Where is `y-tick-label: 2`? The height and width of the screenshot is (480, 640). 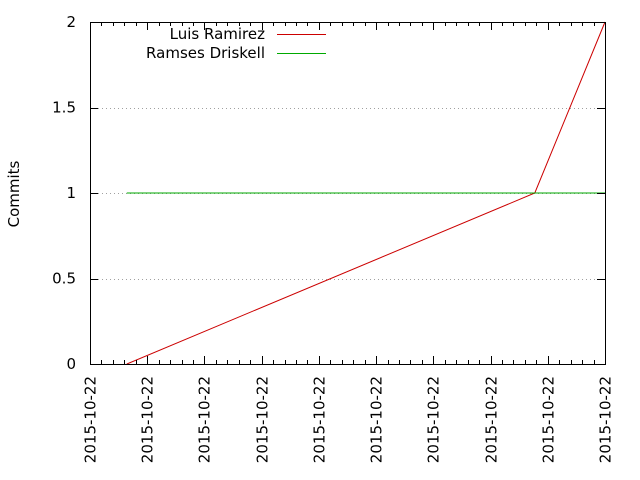 y-tick-label: 2 is located at coordinates (71, 22).